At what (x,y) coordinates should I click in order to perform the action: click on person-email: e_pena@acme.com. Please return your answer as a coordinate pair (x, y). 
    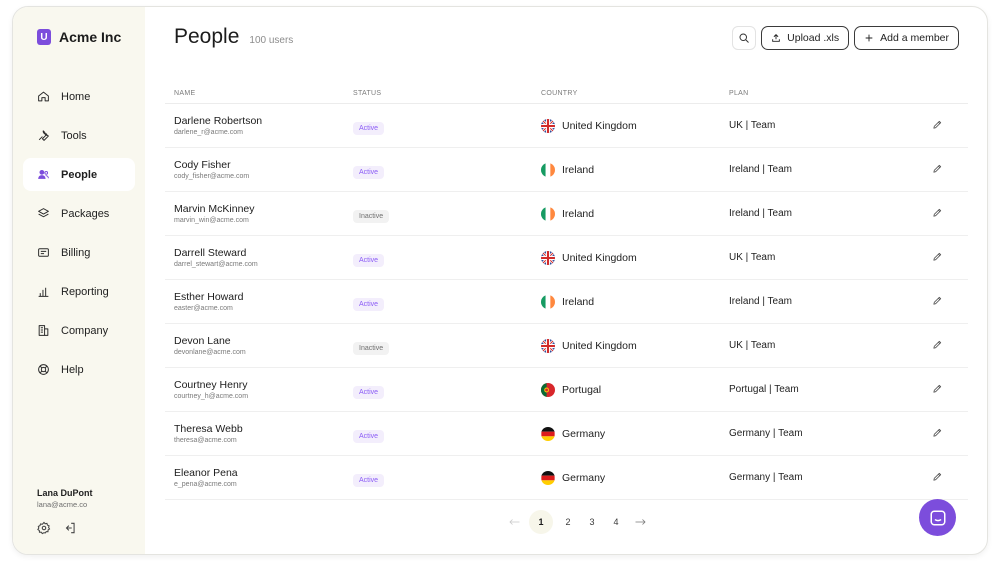
    Looking at the image, I should click on (205, 484).